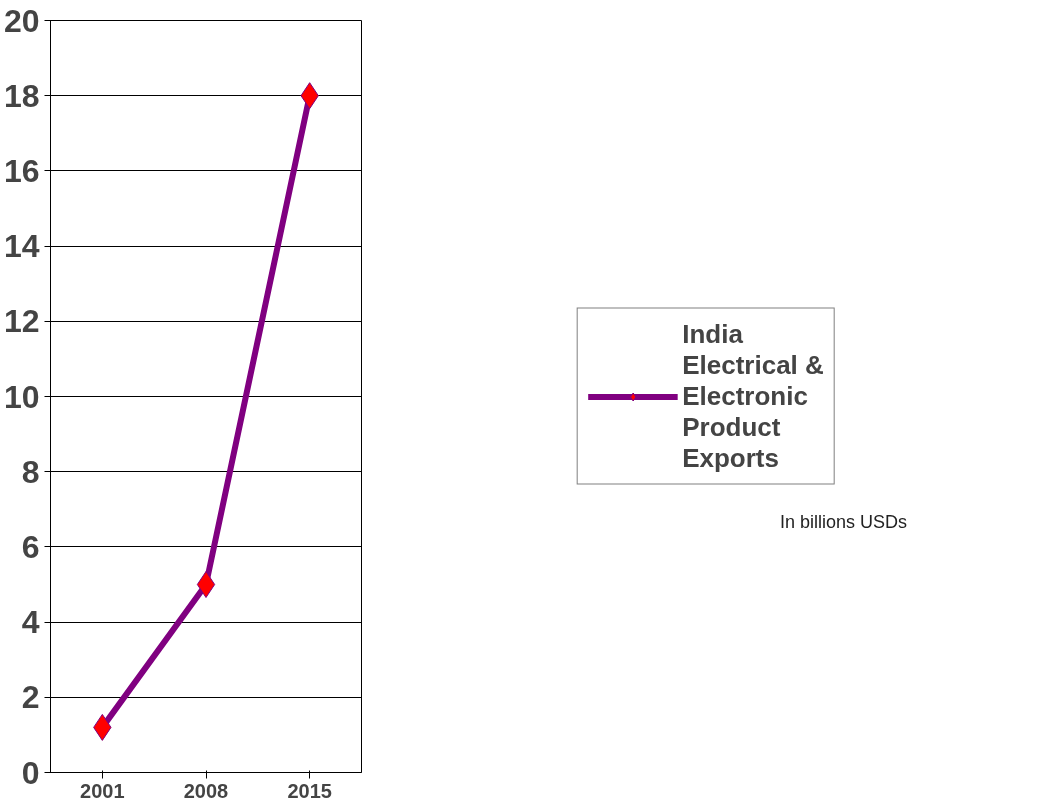 The height and width of the screenshot is (808, 1058). Describe the element at coordinates (21, 321) in the screenshot. I see `y-tick-label: 12` at that location.